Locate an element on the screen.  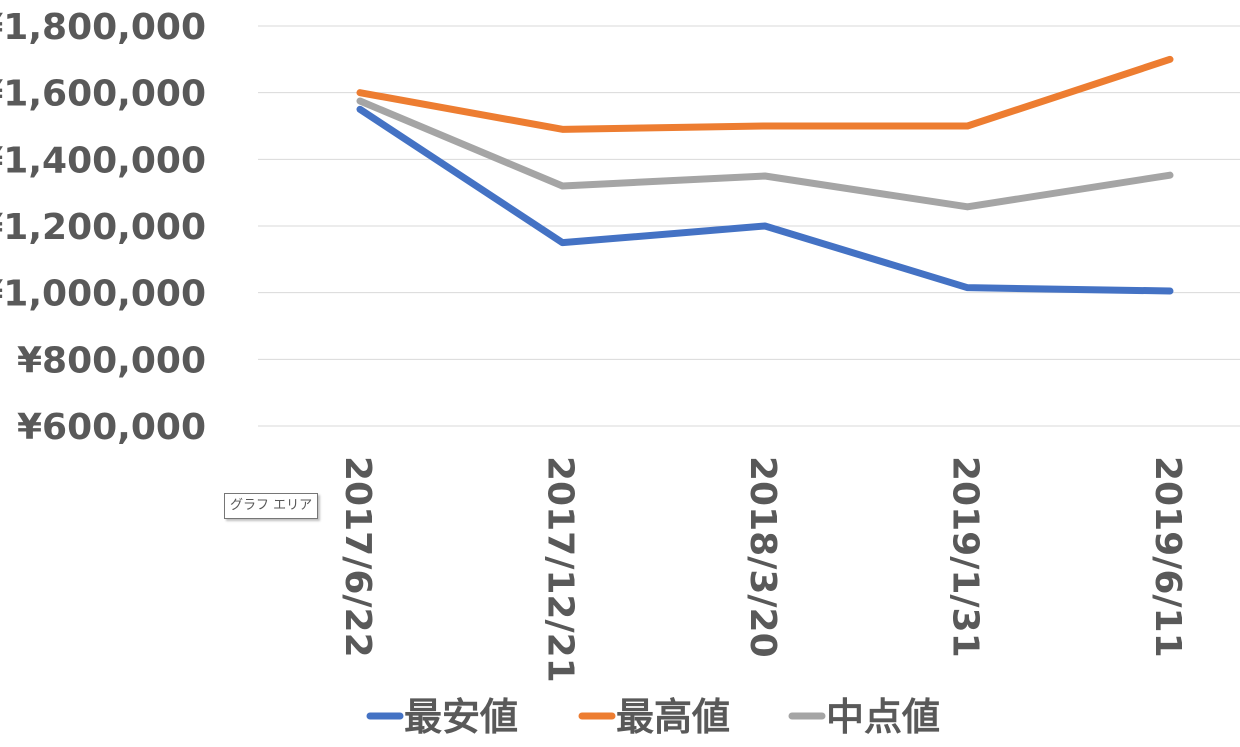
y-tick-label: ¥1,200,000 is located at coordinates (103, 227).